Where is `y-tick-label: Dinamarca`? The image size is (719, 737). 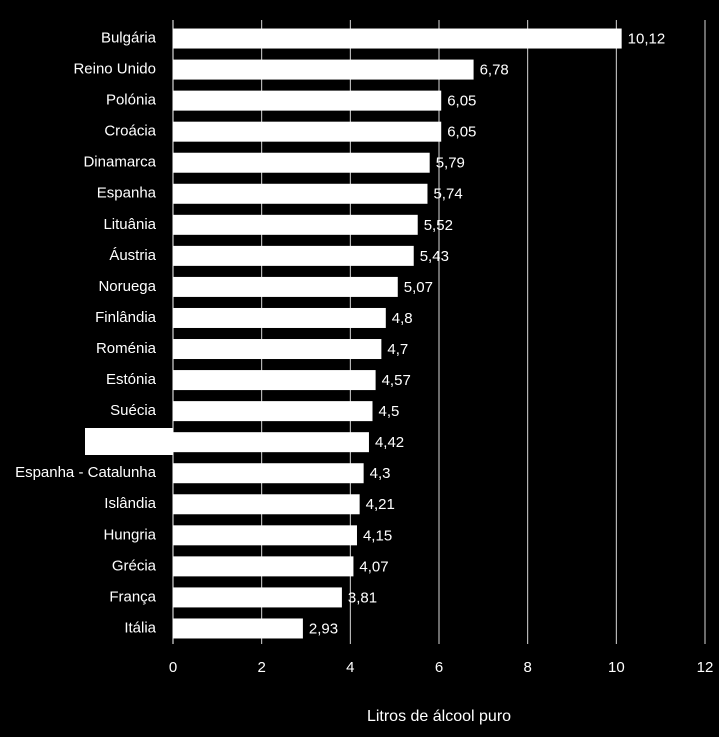 y-tick-label: Dinamarca is located at coordinates (119, 162).